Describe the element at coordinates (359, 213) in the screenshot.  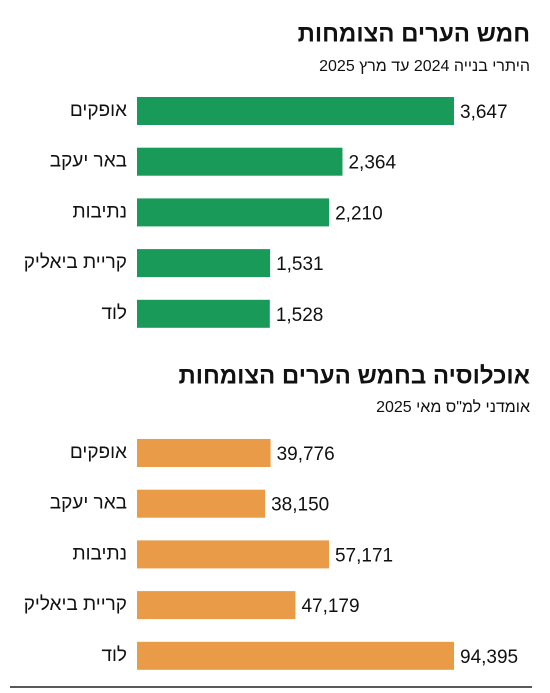
I see `value-label: 2,210` at that location.